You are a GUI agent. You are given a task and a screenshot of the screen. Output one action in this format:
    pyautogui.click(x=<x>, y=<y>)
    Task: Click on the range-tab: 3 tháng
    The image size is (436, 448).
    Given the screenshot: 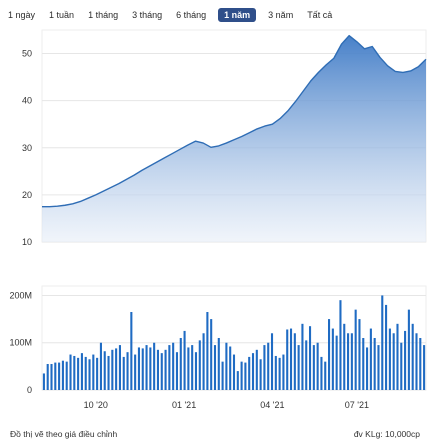 What is the action you would take?
    pyautogui.click(x=147, y=15)
    